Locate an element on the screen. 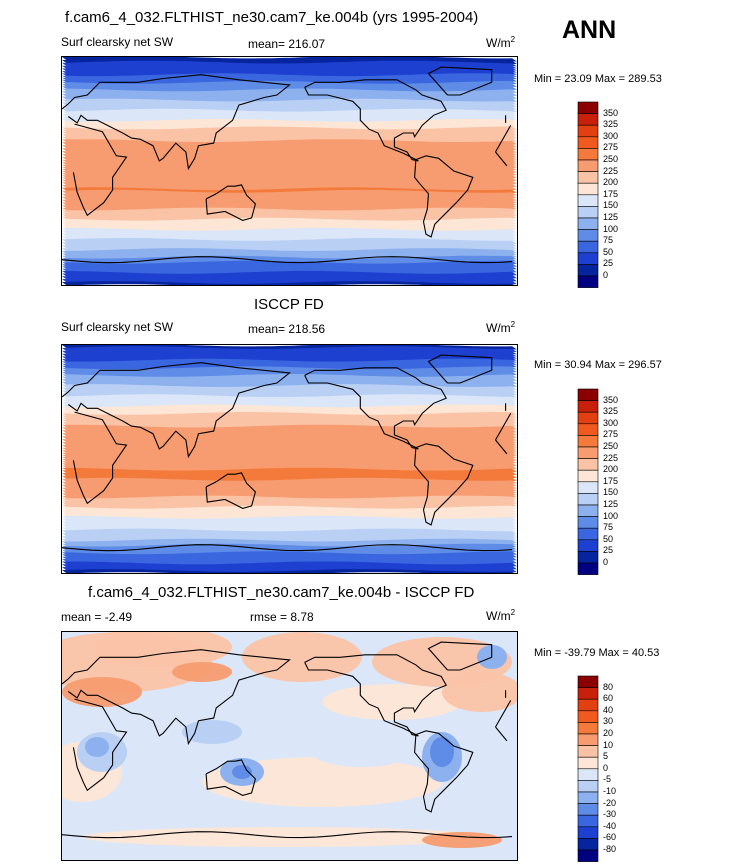 The width and height of the screenshot is (732, 865). panel2-minmax: Min = 30.94 Max = 296.57 is located at coordinates (598, 365).